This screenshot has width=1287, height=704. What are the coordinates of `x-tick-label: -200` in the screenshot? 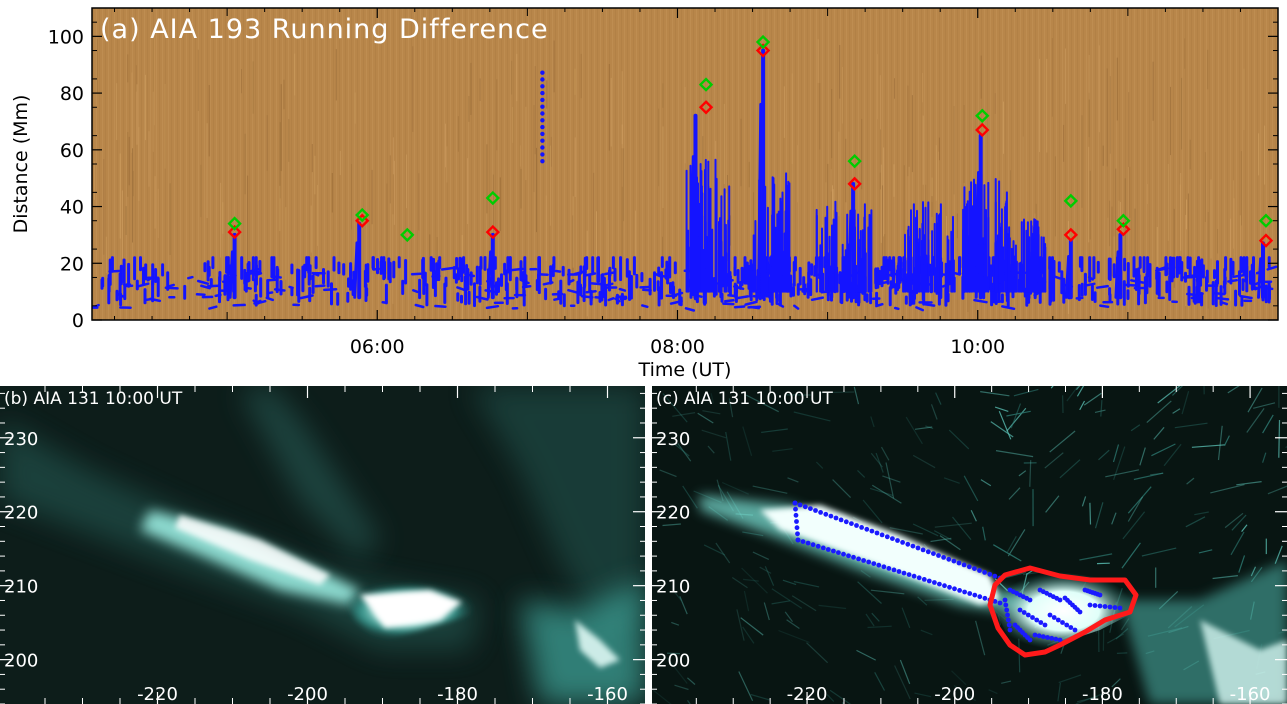 It's located at (954, 694).